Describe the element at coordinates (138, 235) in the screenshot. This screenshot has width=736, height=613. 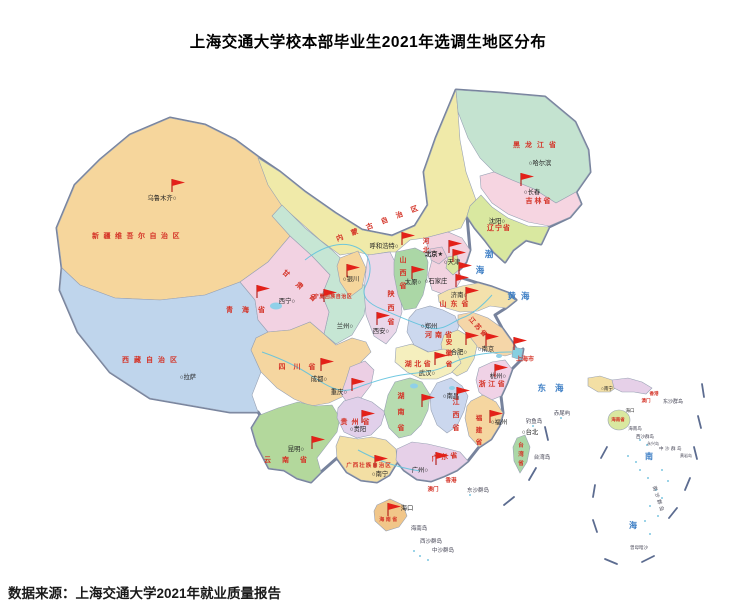
I see `label-prov: 新疆维吾尔自治区` at that location.